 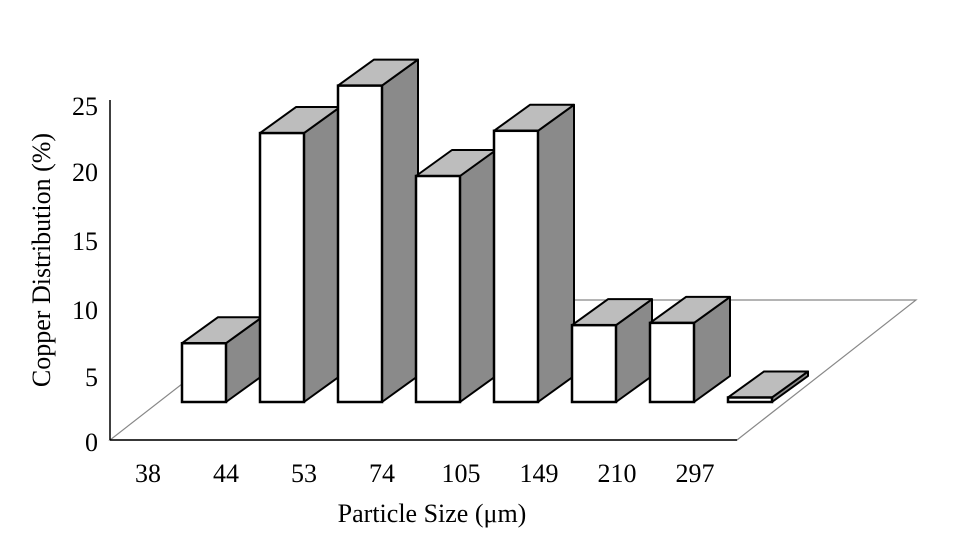 I want to click on y-tick-labels: 0 5 10 15 20 25, so click(x=85, y=274).